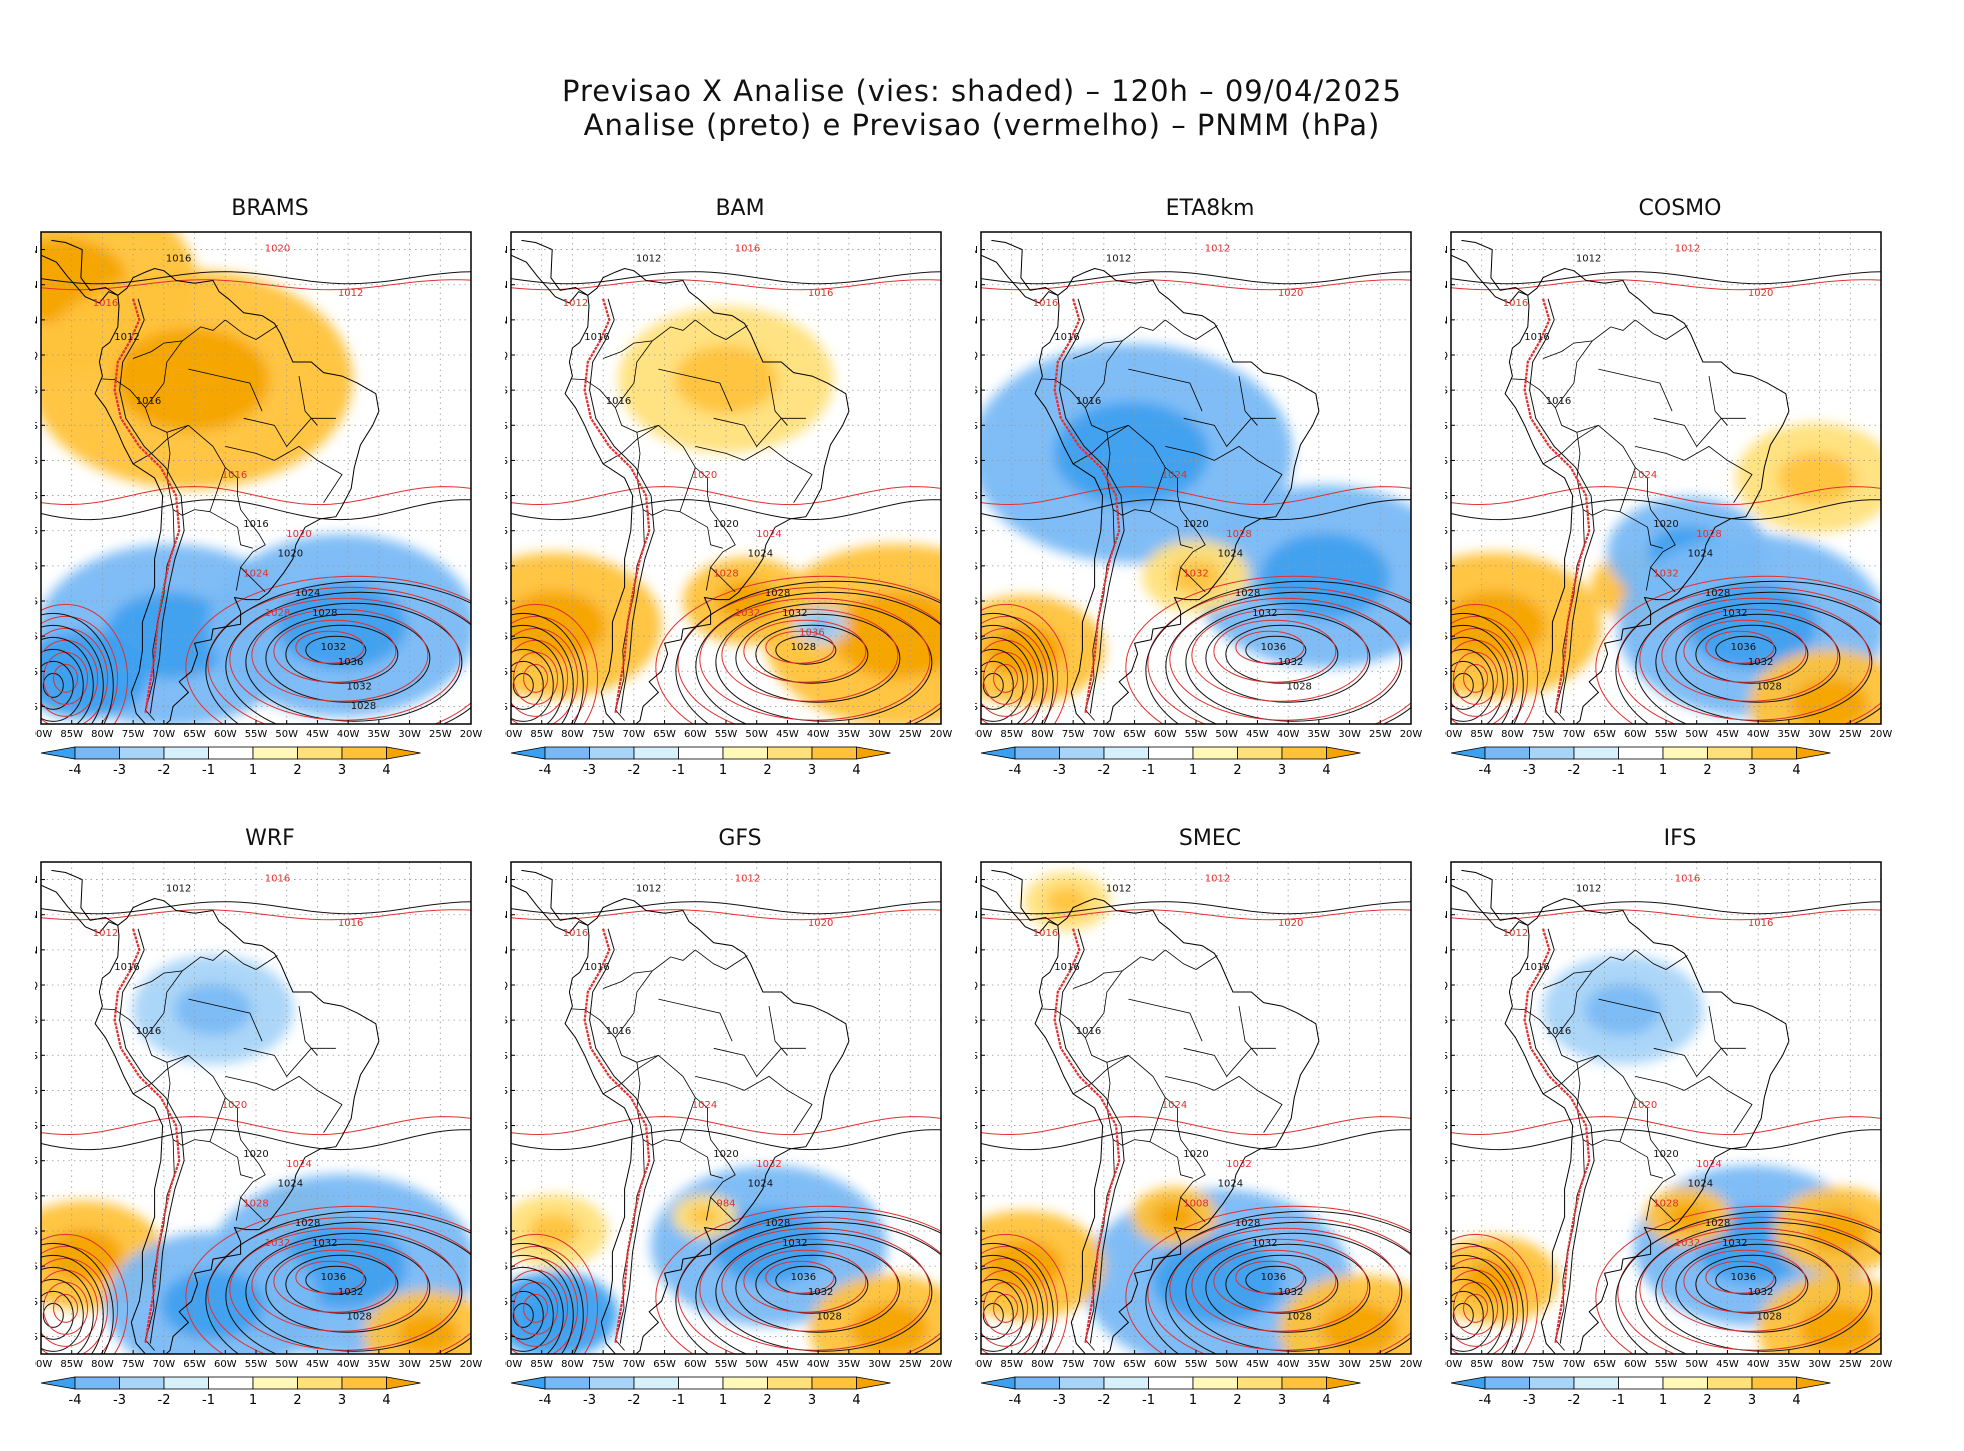  I want to click on bias-colorbar: -4 -3 -2 -1 1 2 3 4, so click(700, 1392).